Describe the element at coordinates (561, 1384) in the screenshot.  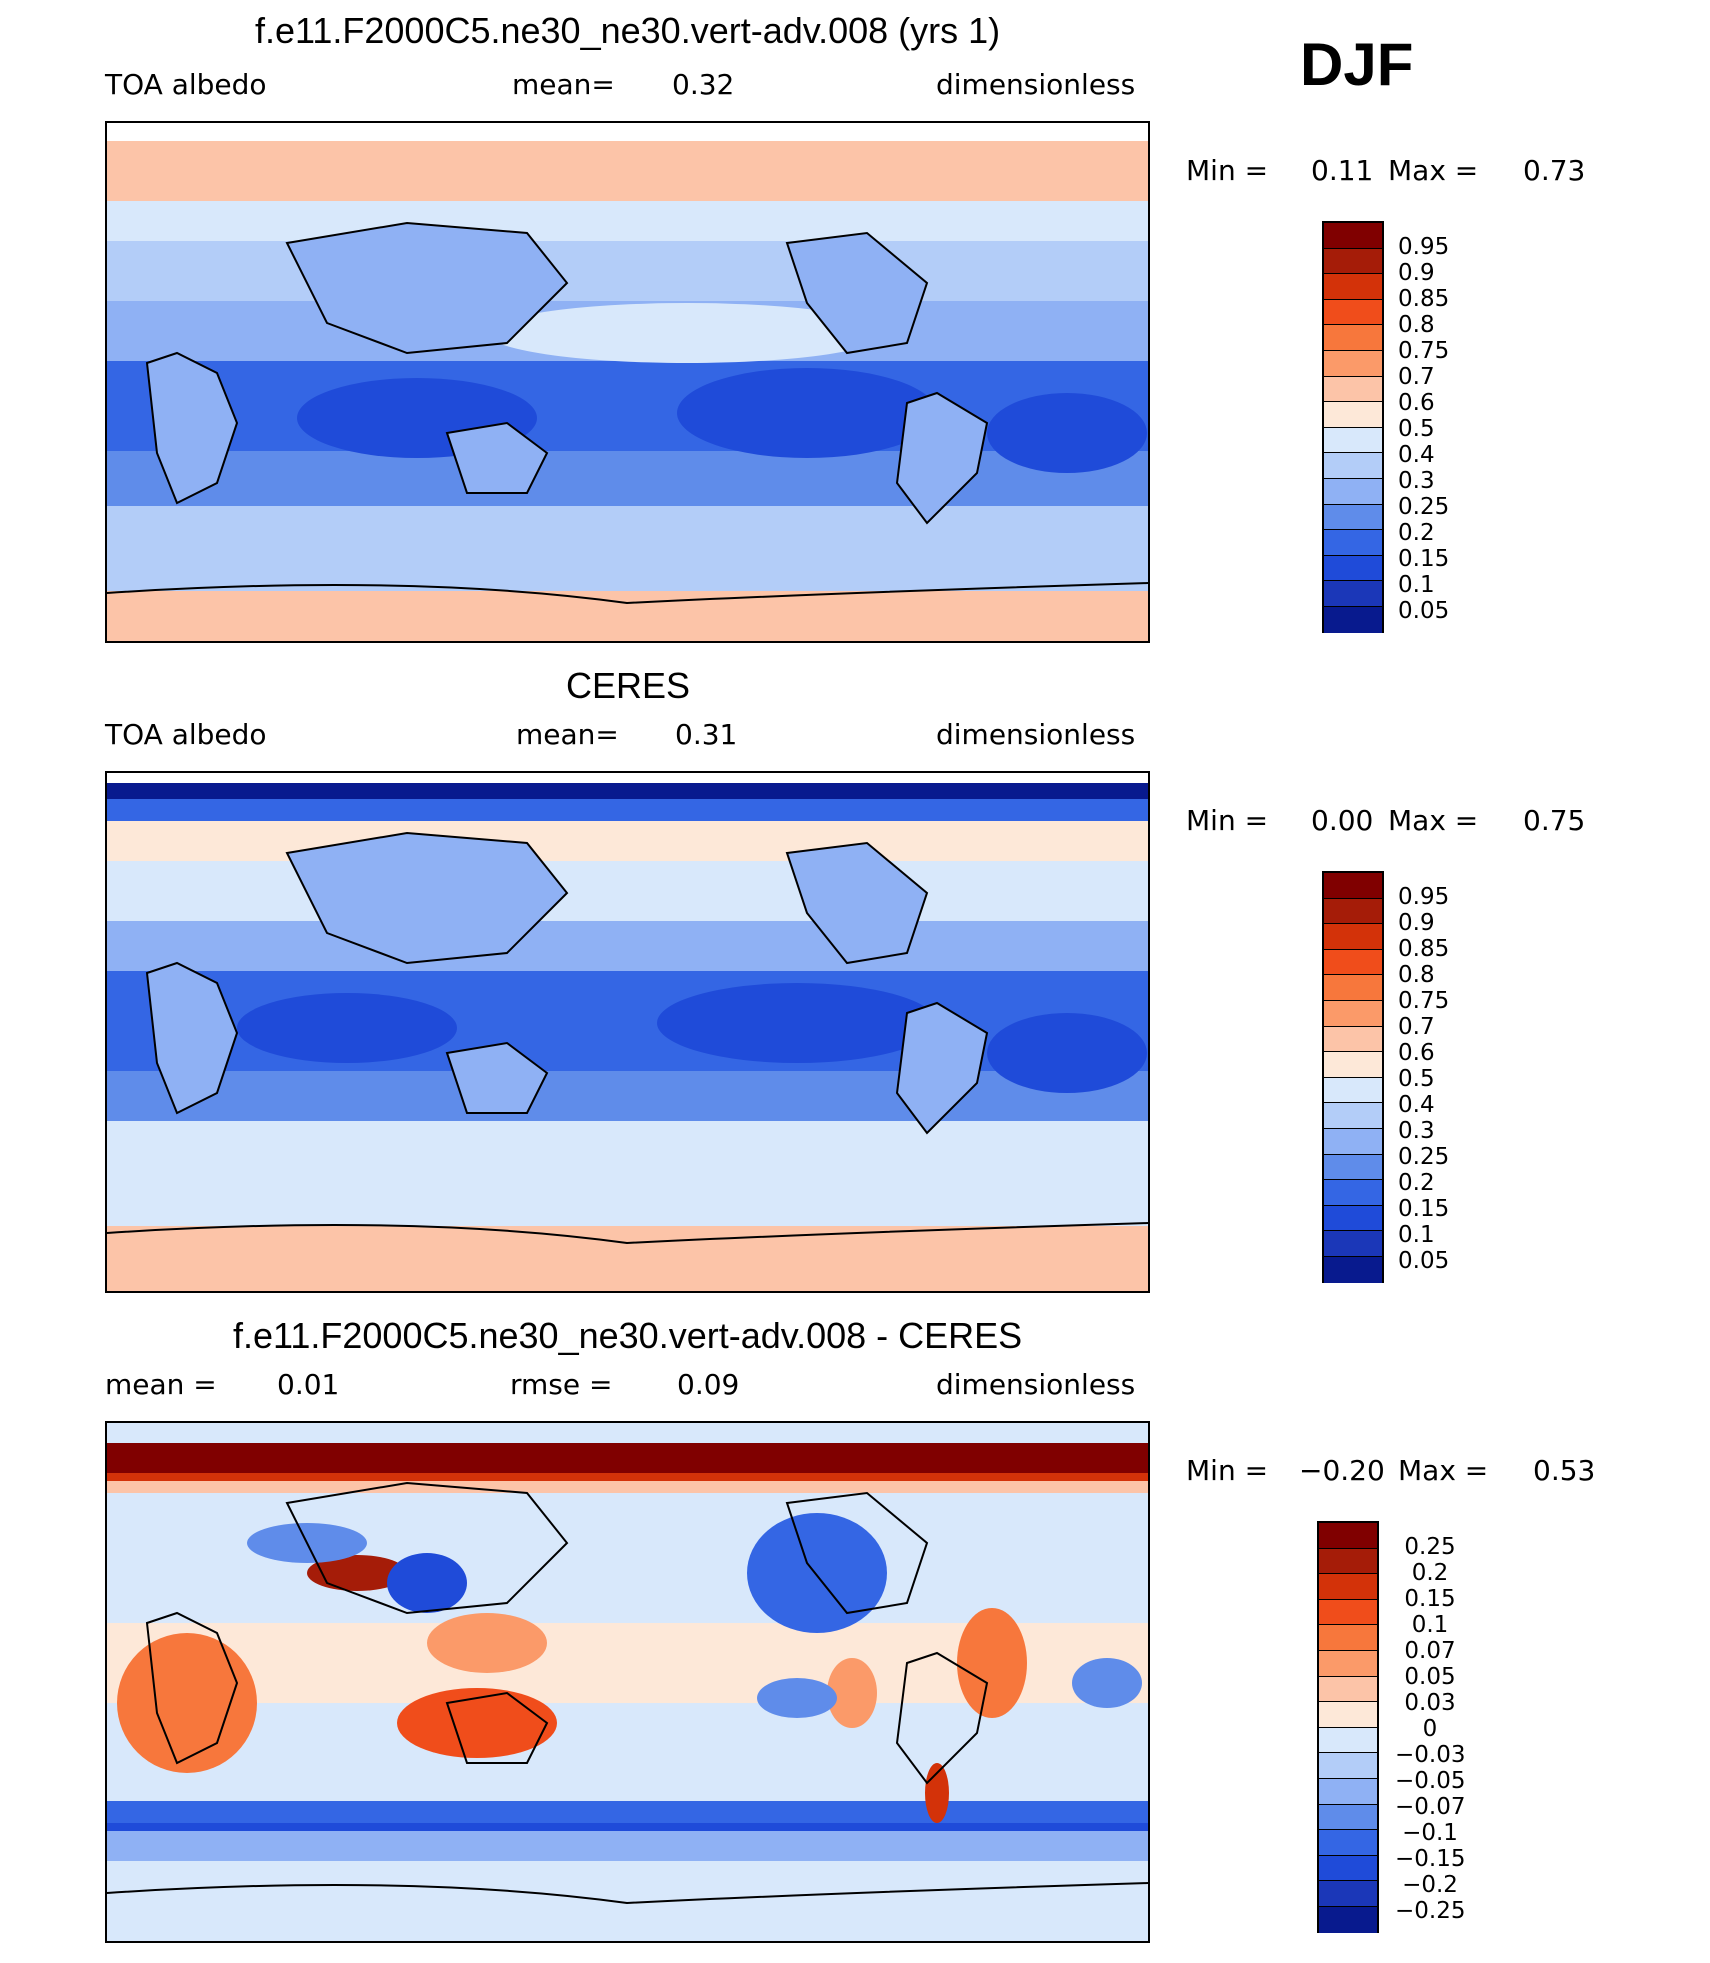
I see `panel-3-rmse-label: rmse =` at that location.